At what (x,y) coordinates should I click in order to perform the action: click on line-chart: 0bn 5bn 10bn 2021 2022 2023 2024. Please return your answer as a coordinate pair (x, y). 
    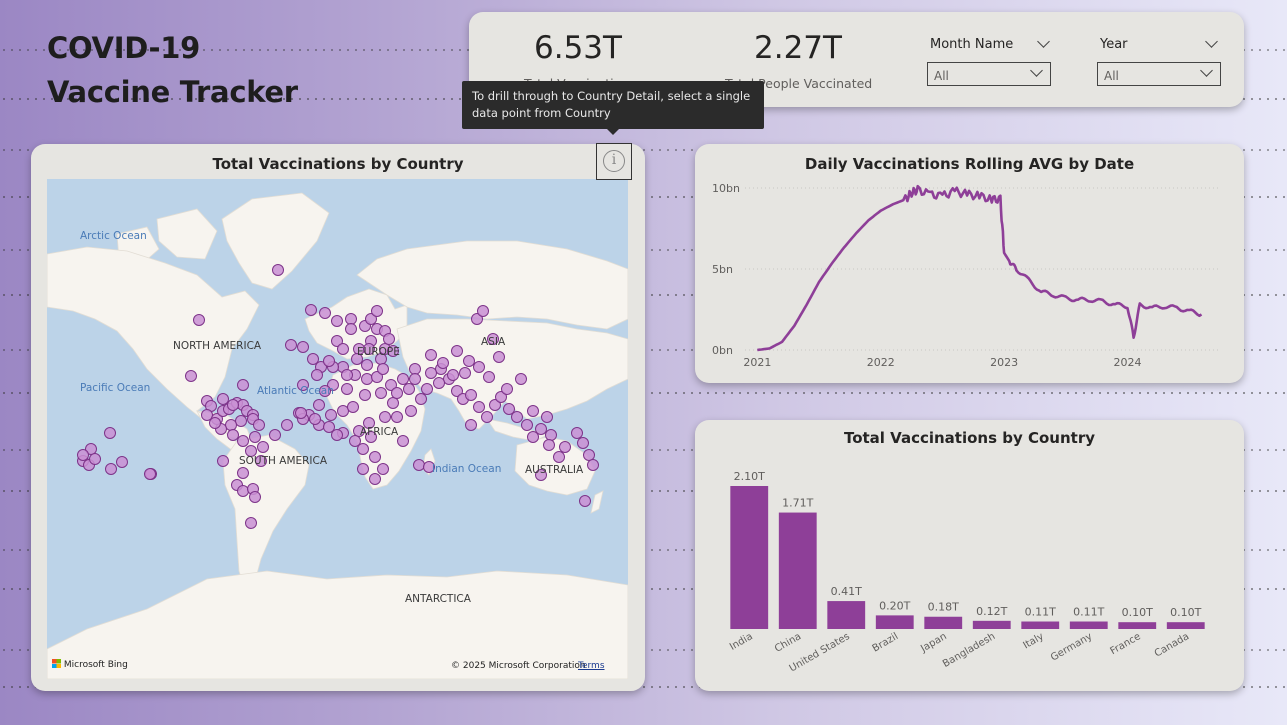
    Looking at the image, I should click on (969, 263).